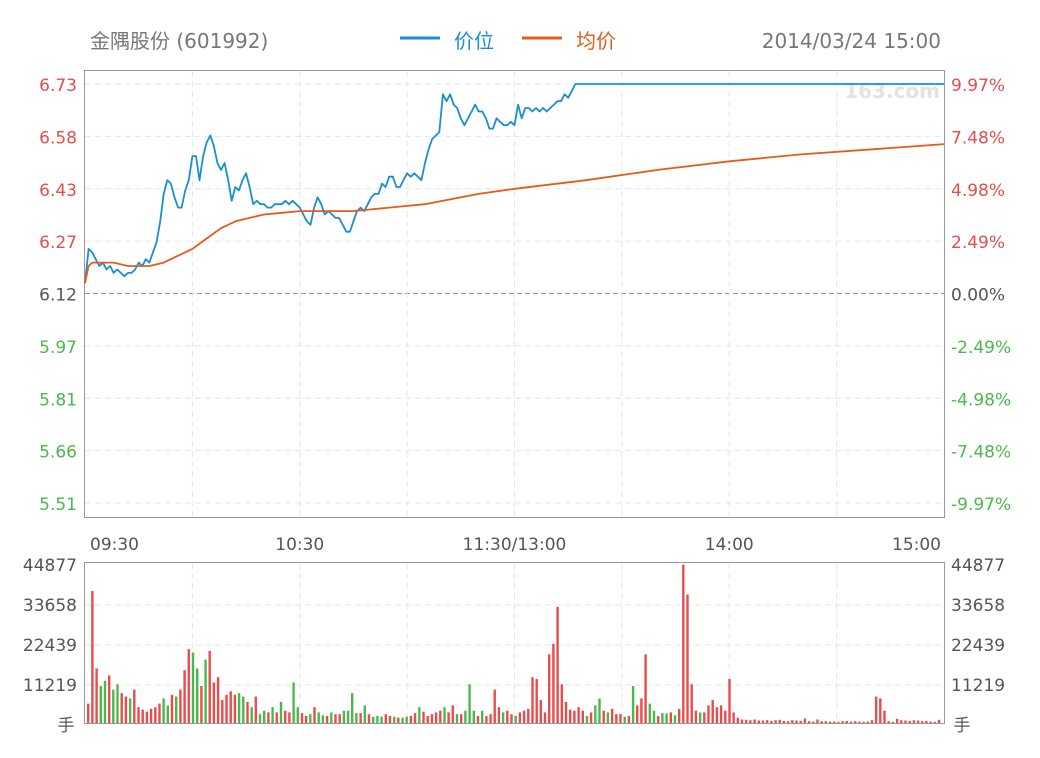 This screenshot has width=1040, height=758. I want to click on percent-tick-label: 2.49%, so click(978, 243).